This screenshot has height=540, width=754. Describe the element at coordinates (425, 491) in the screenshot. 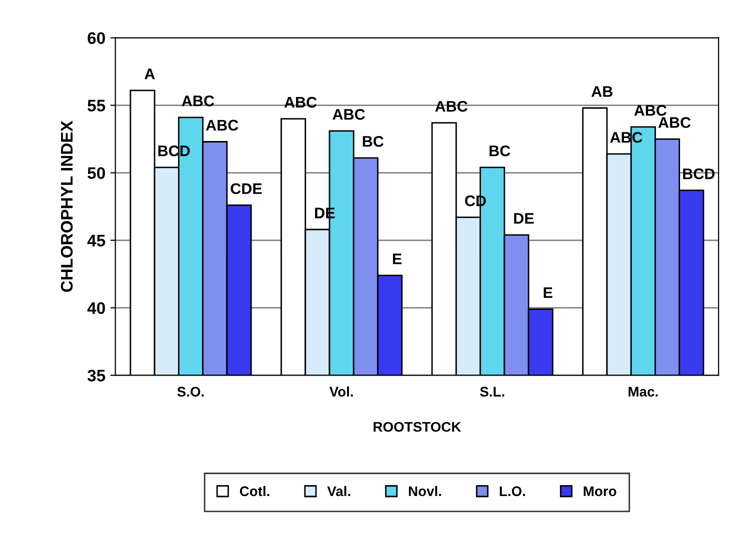

I see `legend-label: Novl.` at that location.